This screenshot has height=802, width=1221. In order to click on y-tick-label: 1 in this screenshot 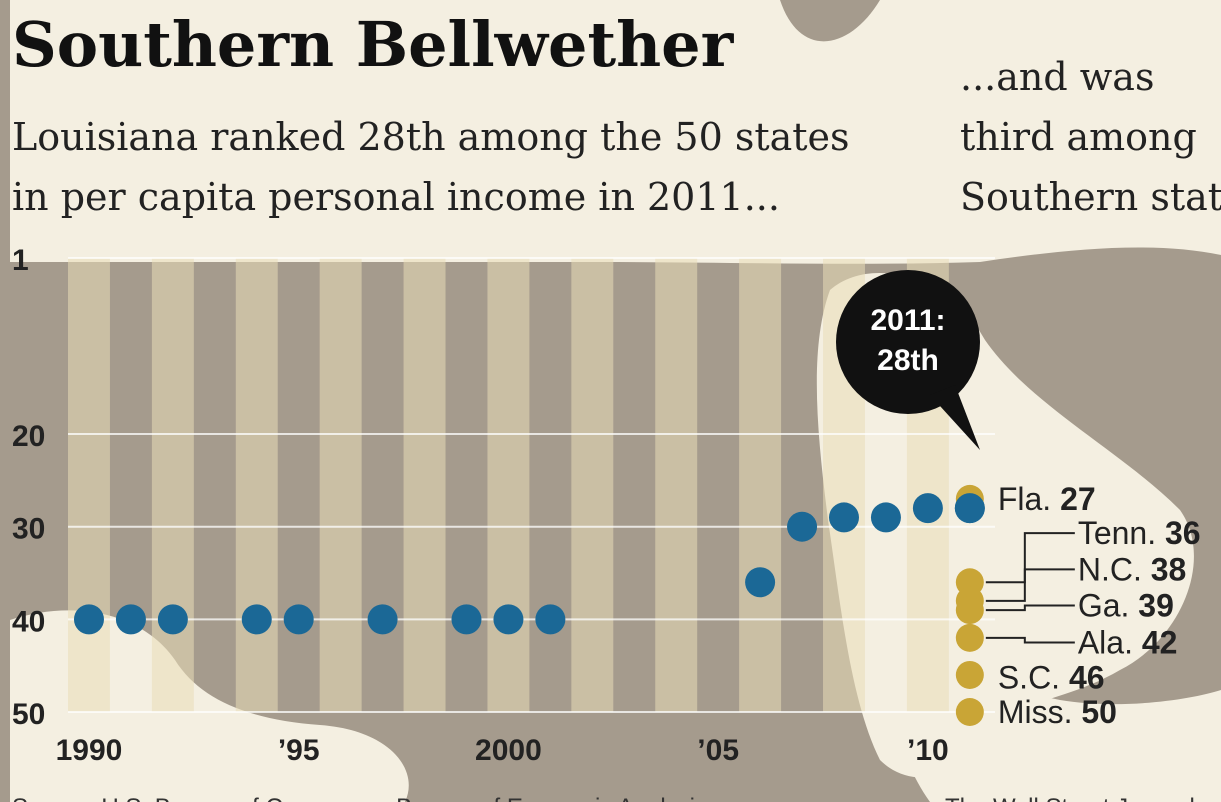, I will do `click(20, 260)`.